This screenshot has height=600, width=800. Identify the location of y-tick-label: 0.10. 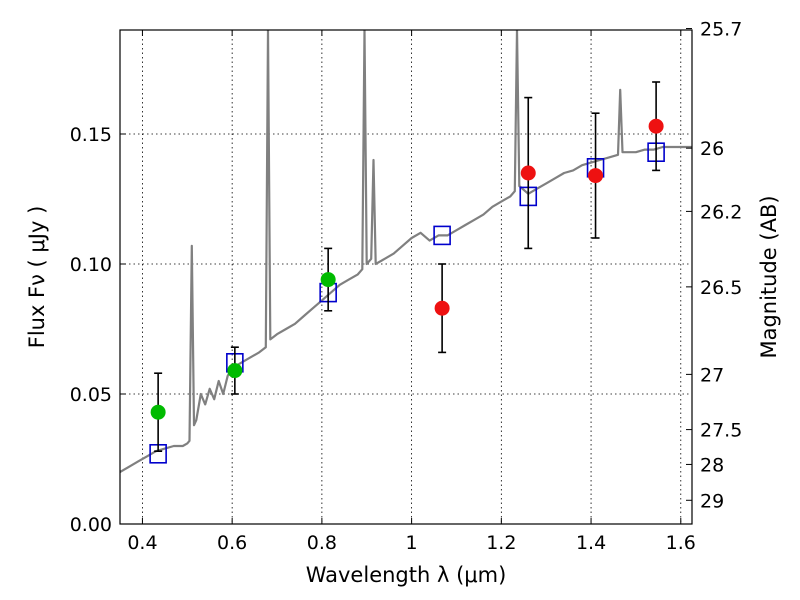
(91, 265).